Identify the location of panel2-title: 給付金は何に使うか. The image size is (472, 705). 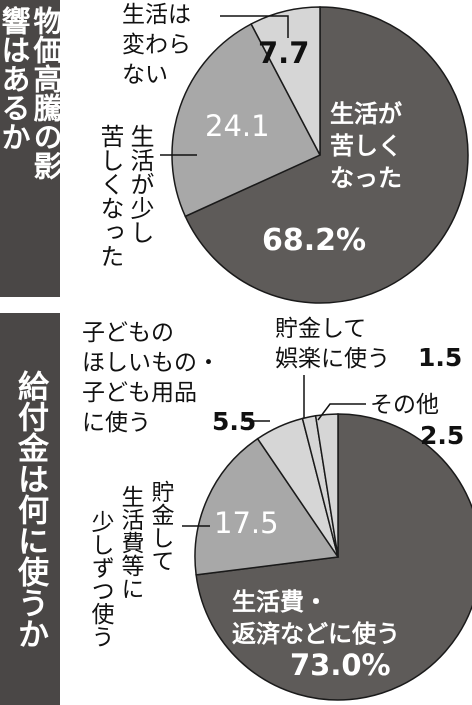
(31, 509).